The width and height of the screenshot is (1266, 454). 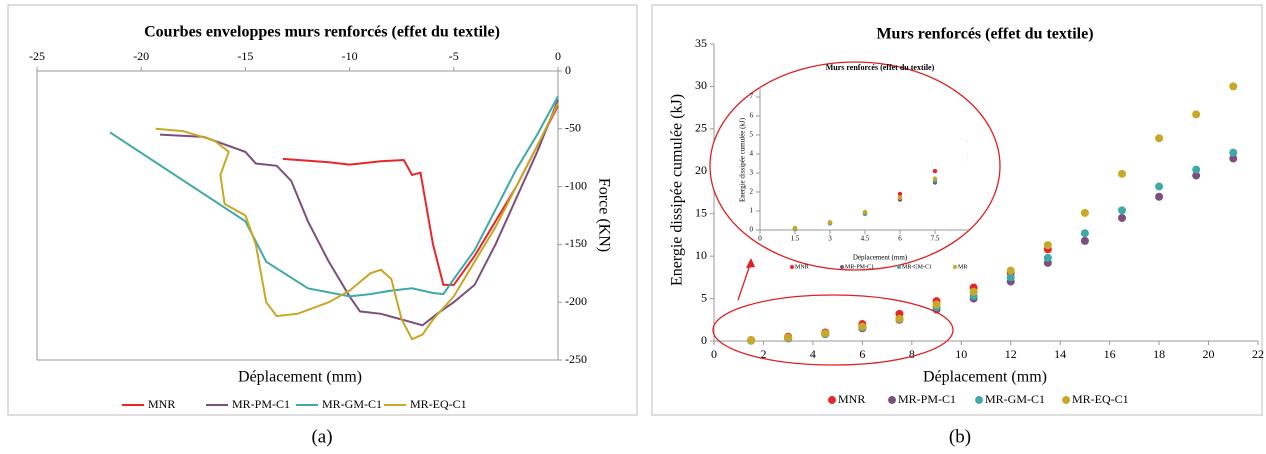 I want to click on y-tick-label: 15, so click(x=701, y=212).